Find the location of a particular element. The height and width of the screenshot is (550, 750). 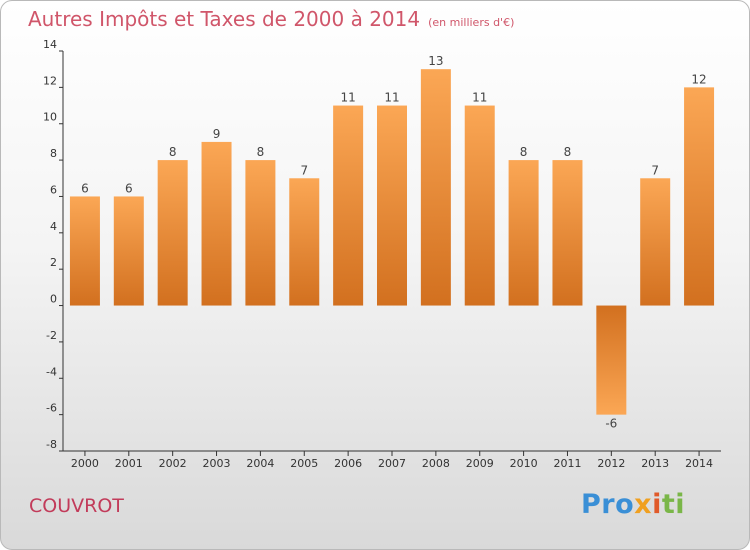

x-tick-label: 2001 is located at coordinates (129, 463).